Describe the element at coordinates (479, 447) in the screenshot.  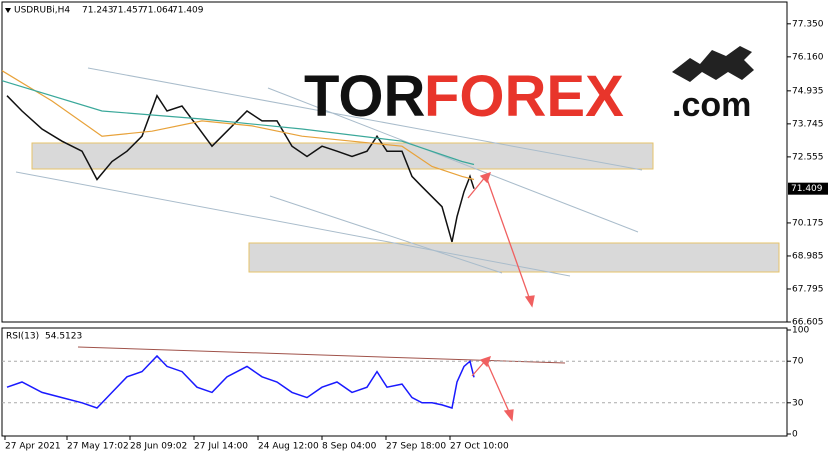
I see `x-tick-label: 27 Oct 10:00` at that location.